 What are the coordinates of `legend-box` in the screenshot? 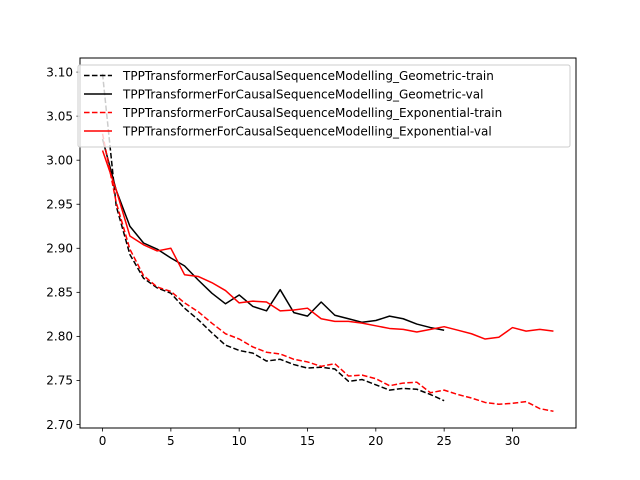 It's located at (324, 106).